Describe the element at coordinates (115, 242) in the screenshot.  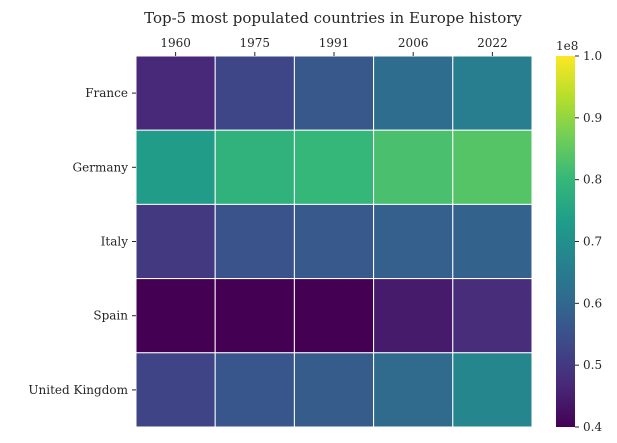
I see `y-tick-label: Italy` at that location.